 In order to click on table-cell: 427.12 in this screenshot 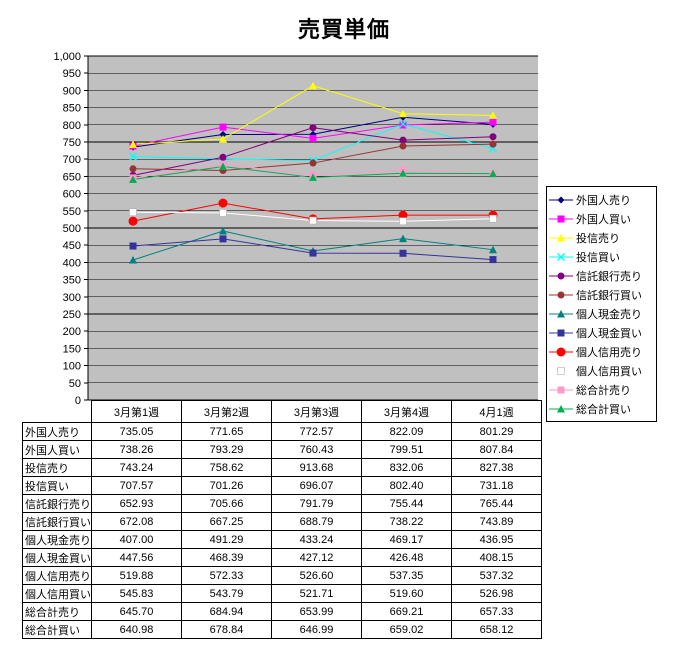, I will do `click(316, 557)`.